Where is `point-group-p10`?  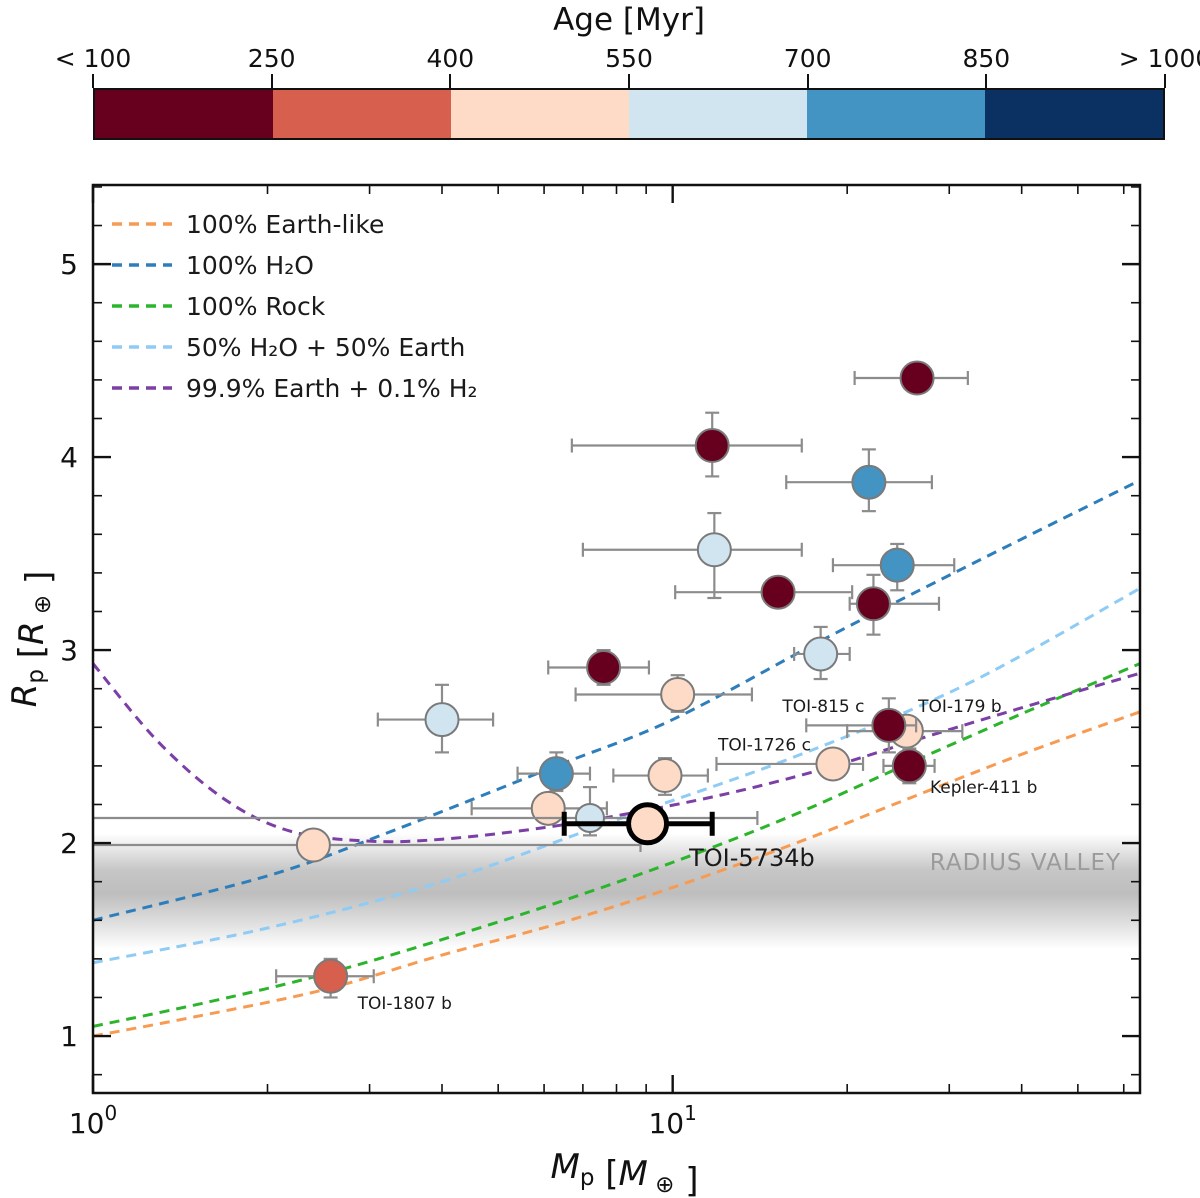
point-group-p10 is located at coordinates (435, 718).